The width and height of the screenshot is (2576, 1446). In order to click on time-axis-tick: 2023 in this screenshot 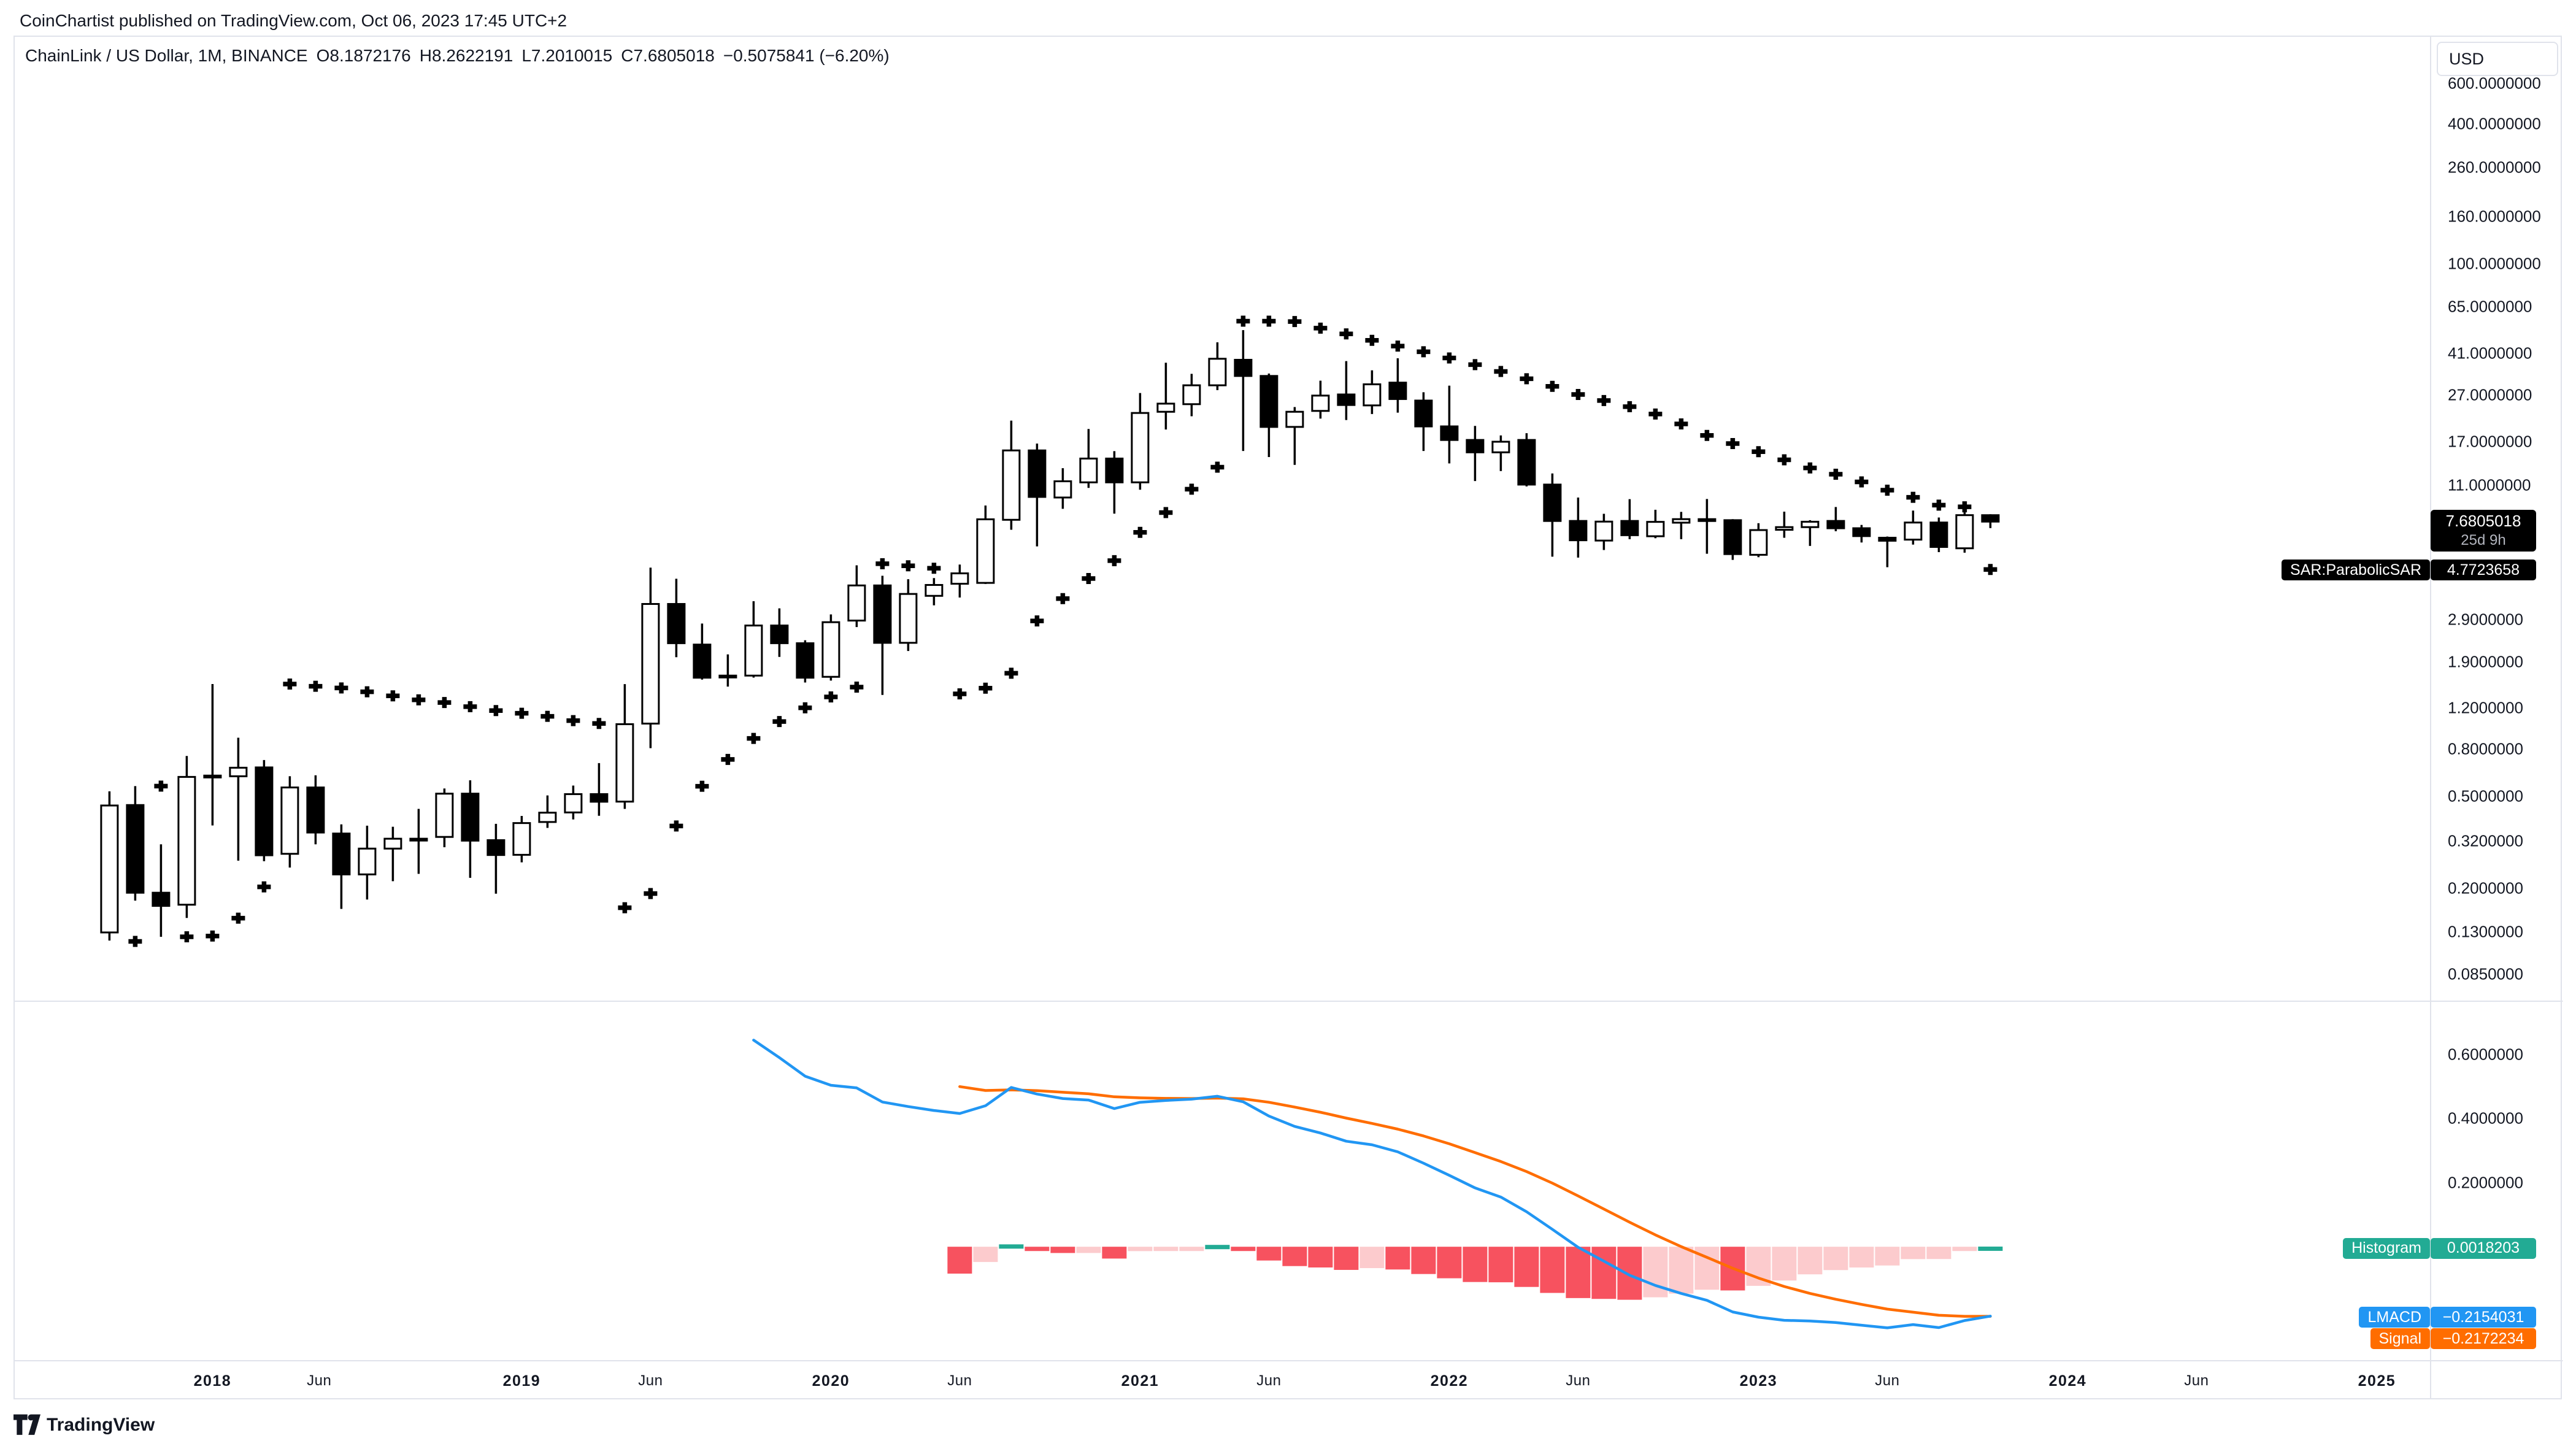, I will do `click(1759, 1381)`.